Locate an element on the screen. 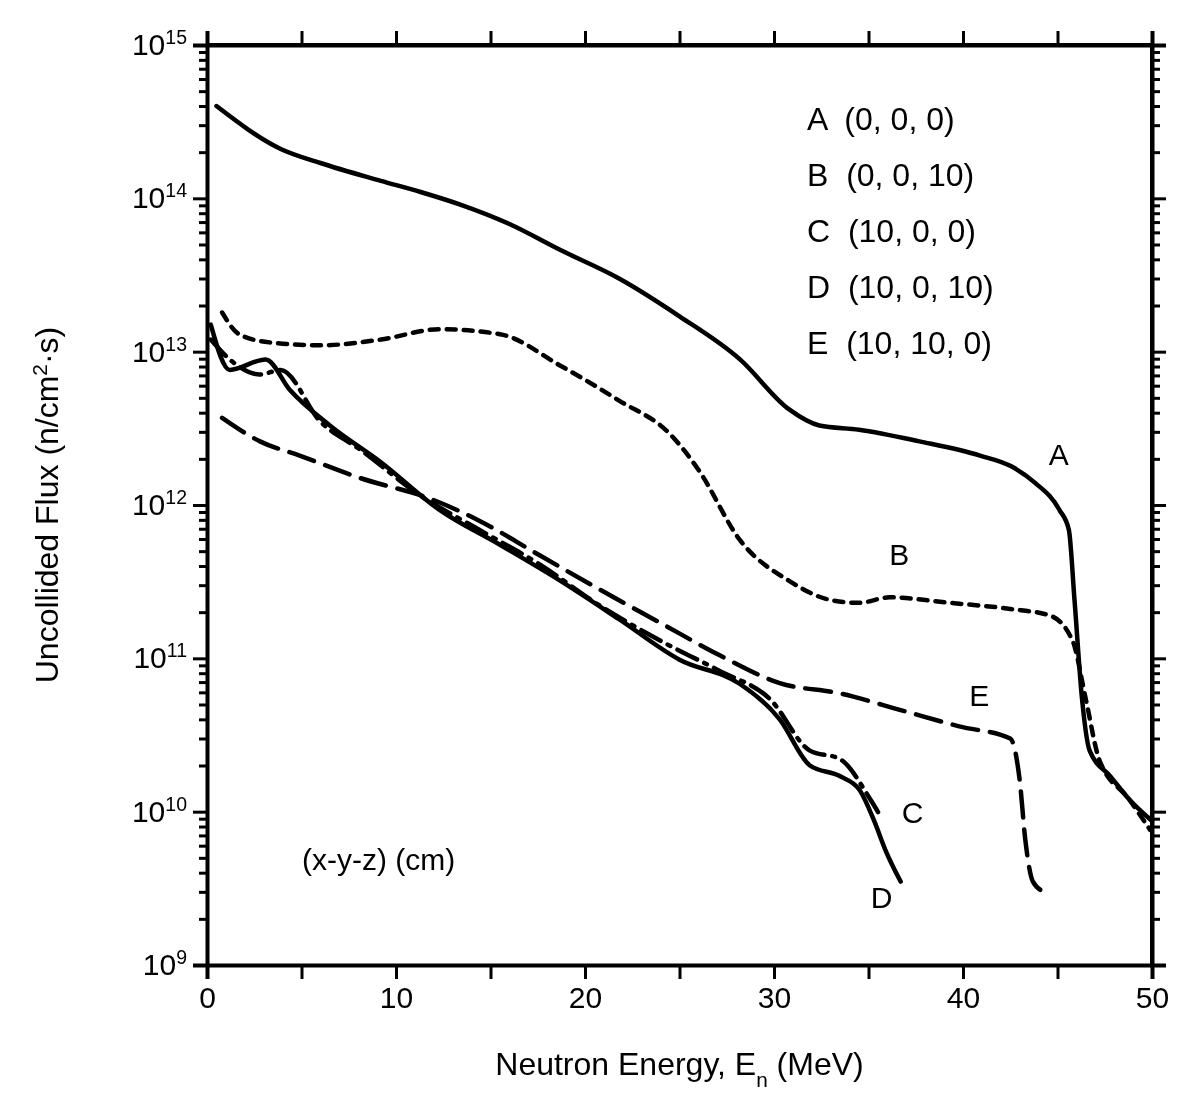  series-label: B is located at coordinates (899, 555).